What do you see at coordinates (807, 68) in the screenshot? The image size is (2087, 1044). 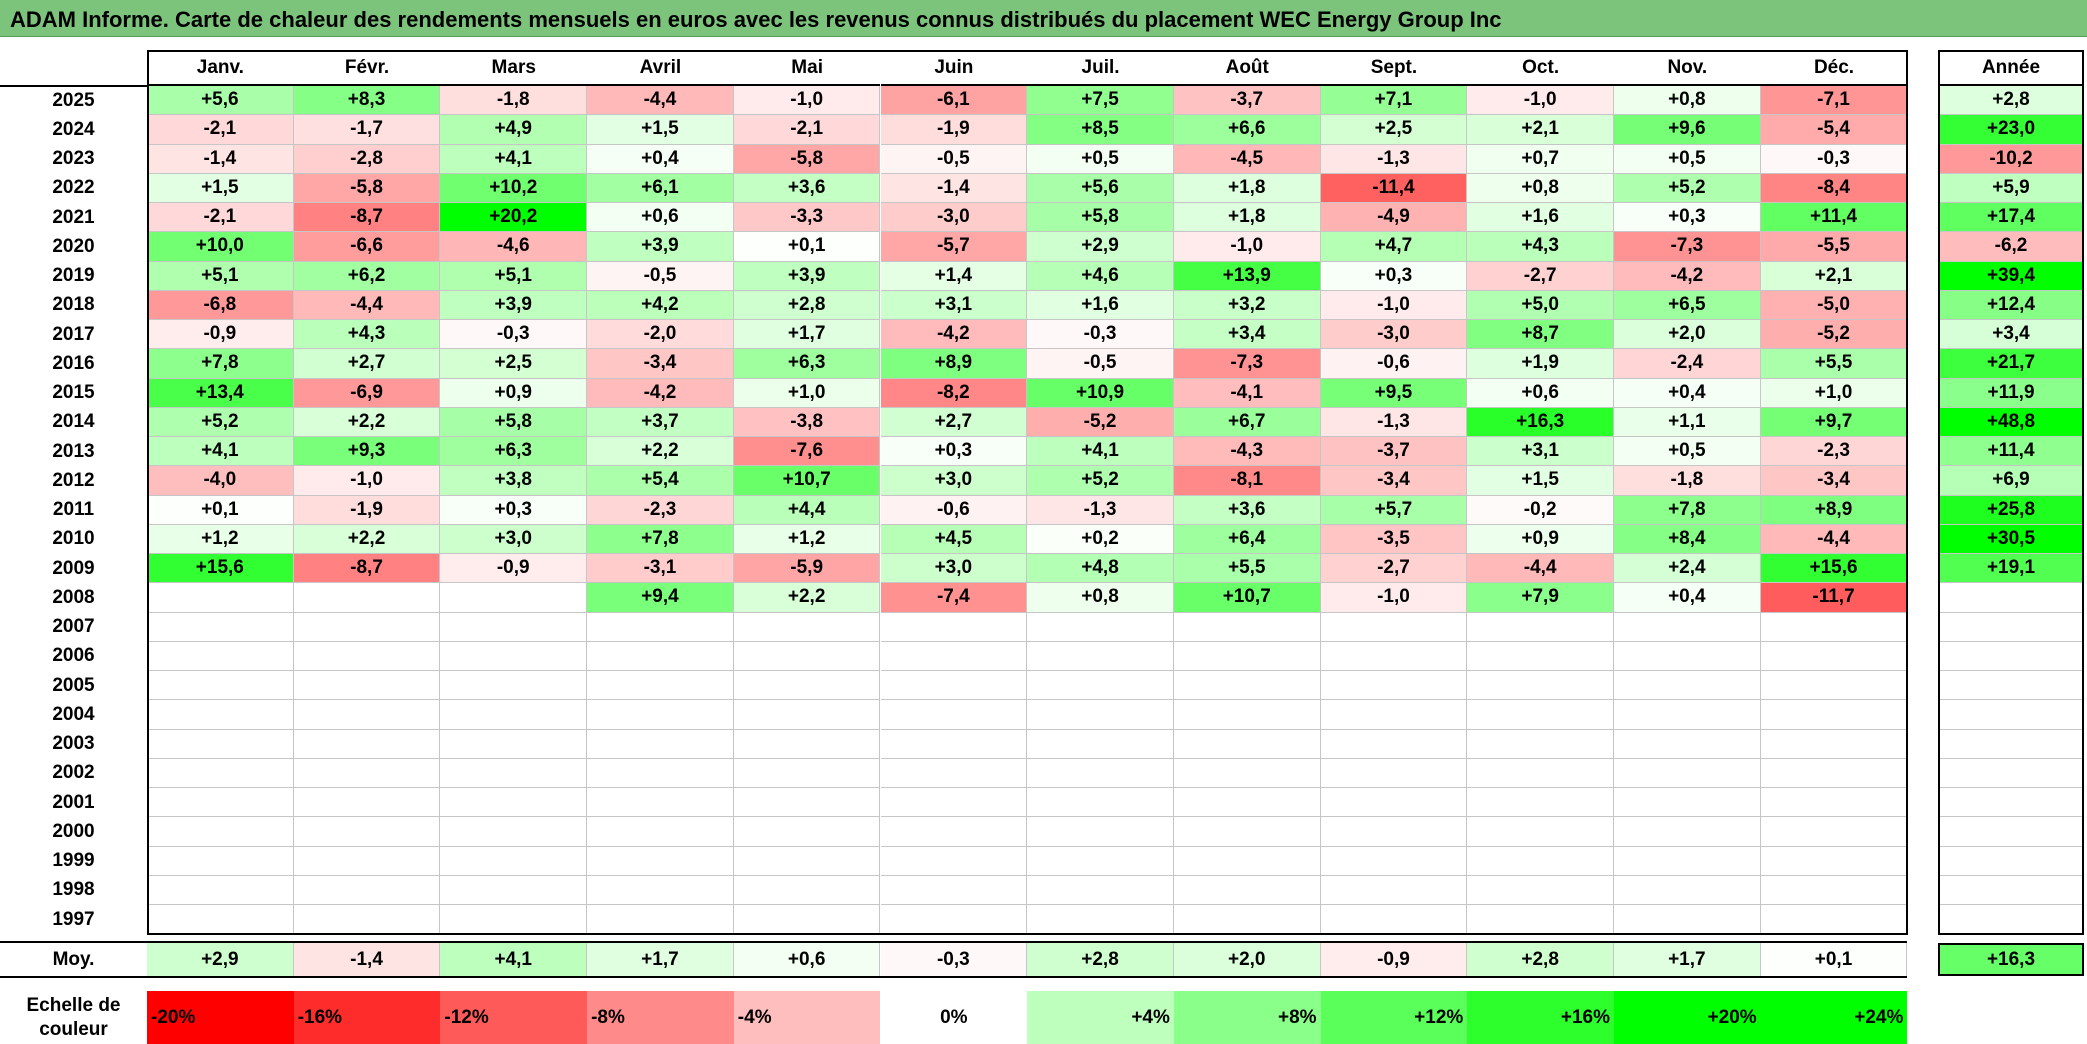 I see `month-header: Mai` at bounding box center [807, 68].